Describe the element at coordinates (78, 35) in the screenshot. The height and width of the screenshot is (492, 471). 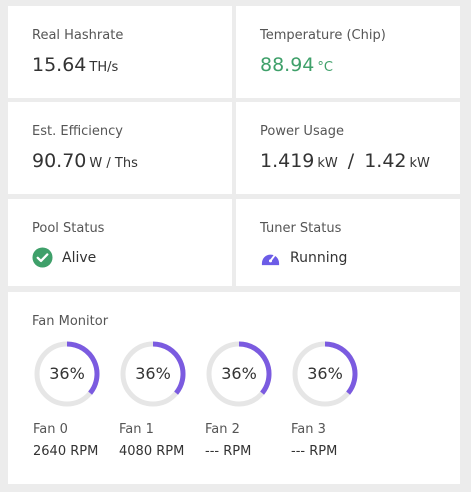
I see `hashrate-label: Real Hashrate` at that location.